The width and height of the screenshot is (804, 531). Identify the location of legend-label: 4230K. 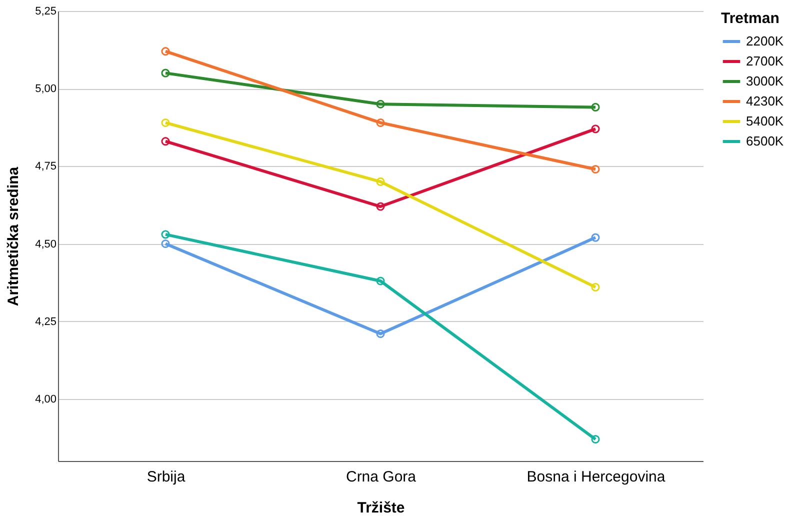
(765, 101).